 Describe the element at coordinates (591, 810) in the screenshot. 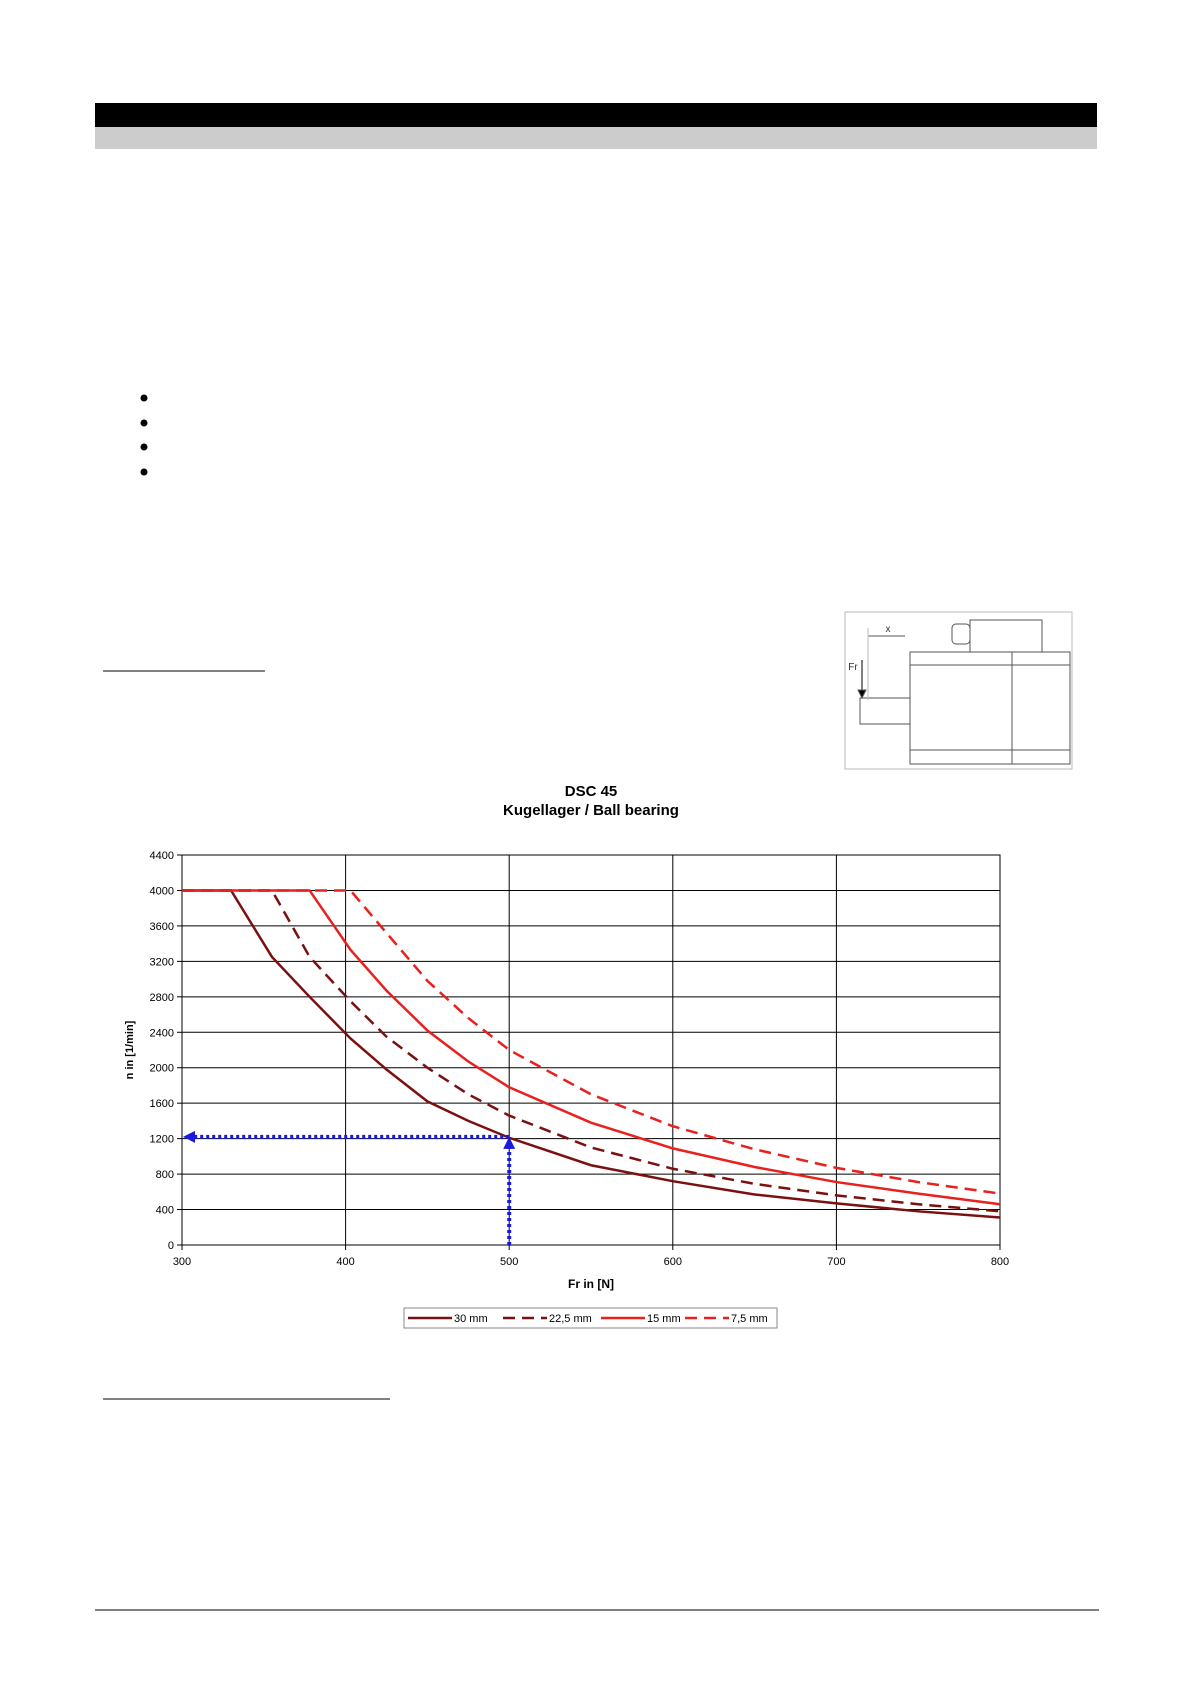

I see `chart-subtitle: Kugellager / Ball bearing` at that location.